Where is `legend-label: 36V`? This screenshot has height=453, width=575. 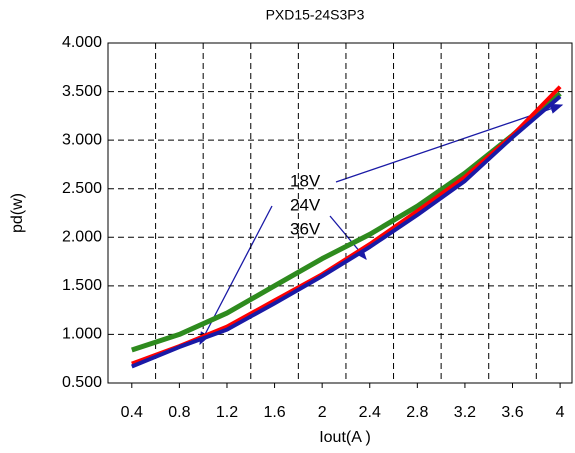 legend-label: 36V is located at coordinates (305, 228).